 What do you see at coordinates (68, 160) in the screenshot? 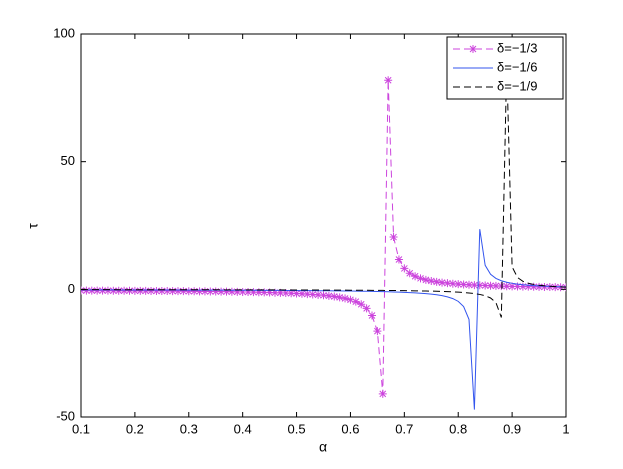
I see `y-tick-label: 50` at bounding box center [68, 160].